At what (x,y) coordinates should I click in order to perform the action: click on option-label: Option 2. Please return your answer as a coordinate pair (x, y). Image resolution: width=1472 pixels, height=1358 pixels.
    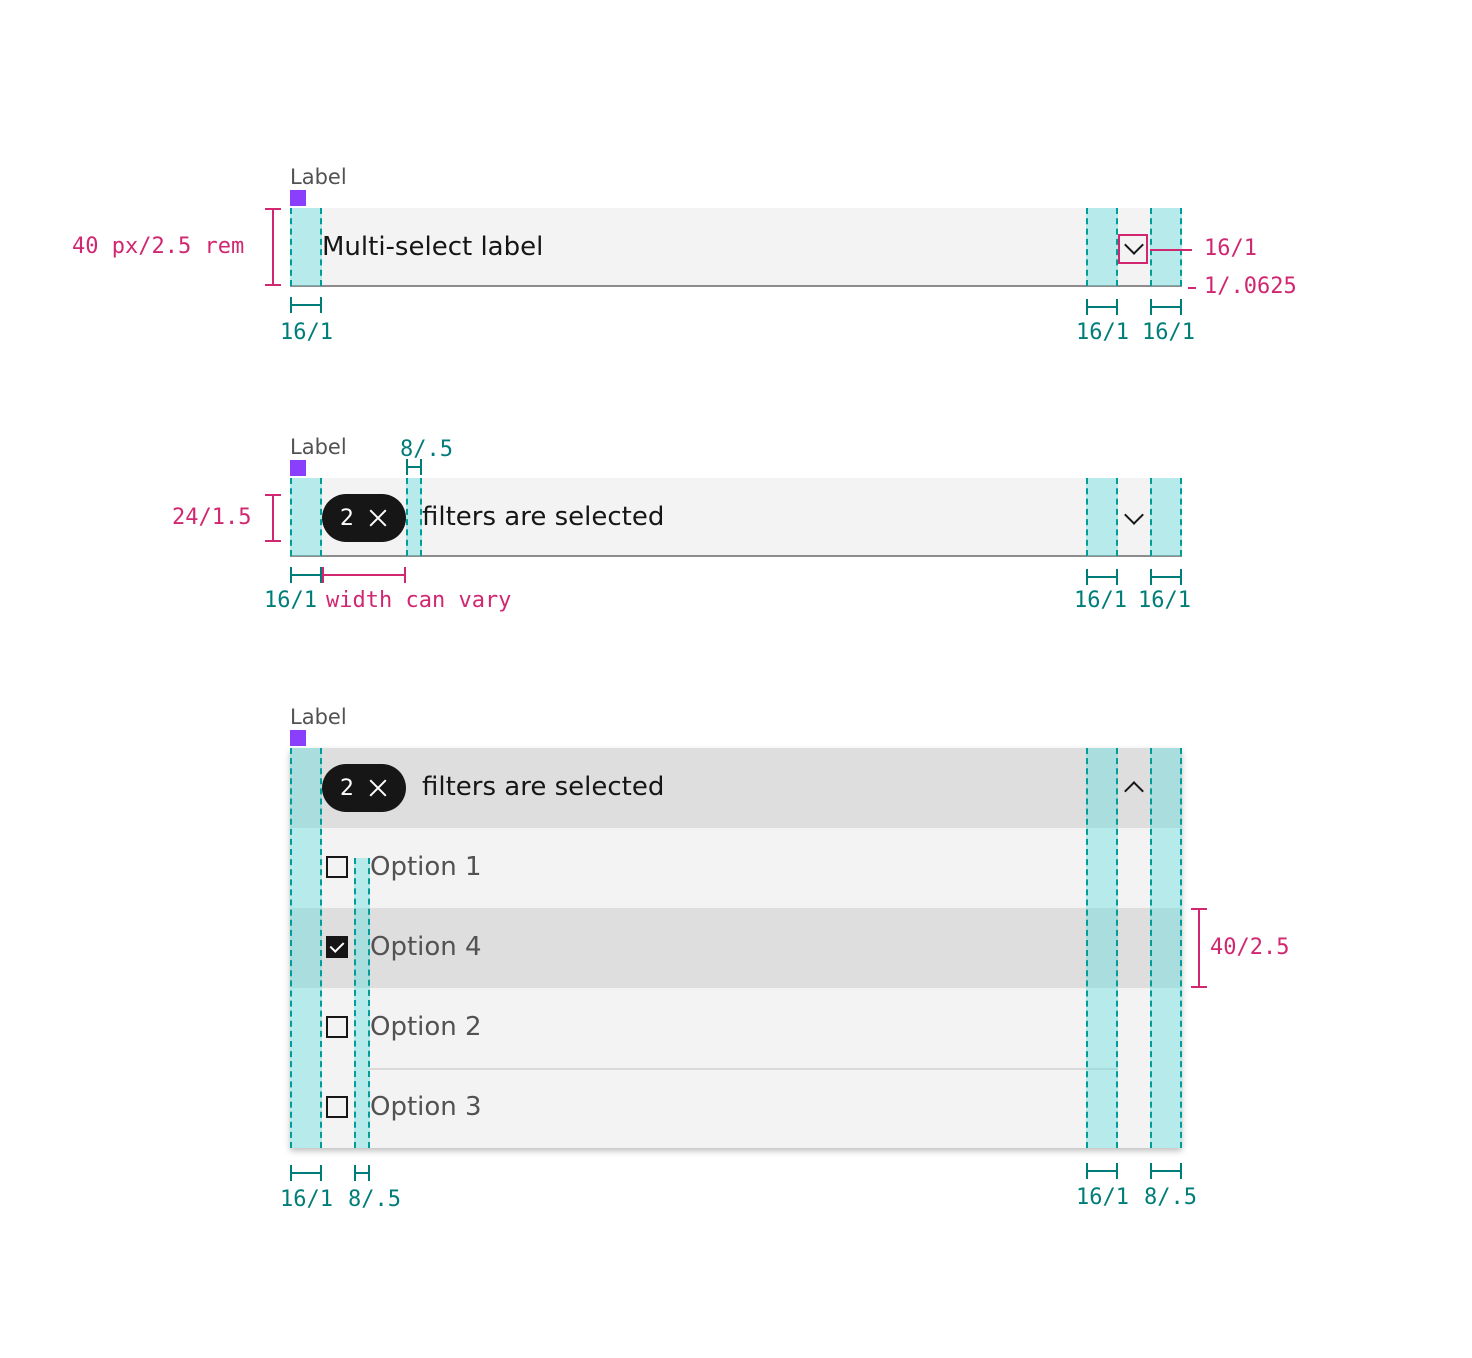
    Looking at the image, I should click on (426, 1027).